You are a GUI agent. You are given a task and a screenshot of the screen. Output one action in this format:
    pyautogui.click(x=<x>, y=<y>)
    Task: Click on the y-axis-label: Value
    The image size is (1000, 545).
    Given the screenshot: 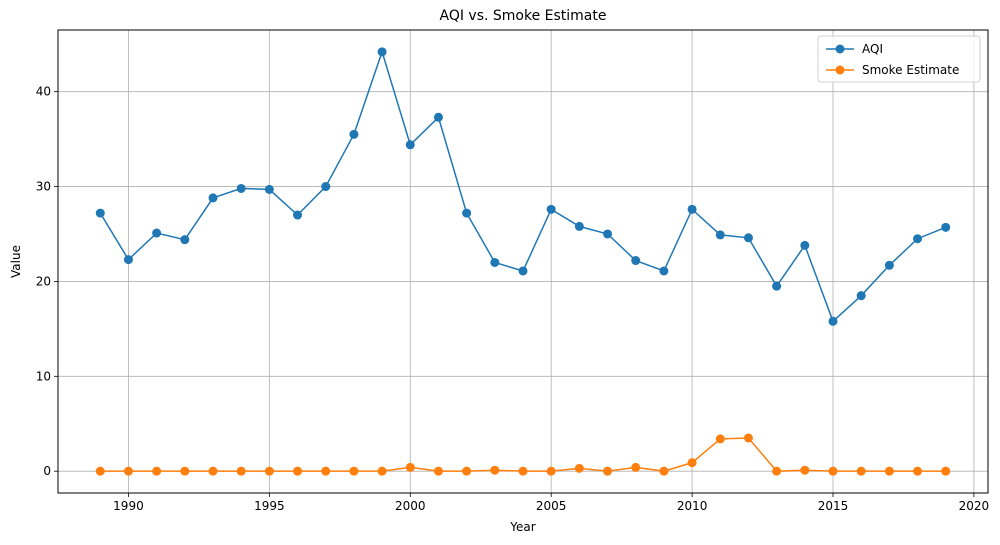 What is the action you would take?
    pyautogui.click(x=16, y=261)
    